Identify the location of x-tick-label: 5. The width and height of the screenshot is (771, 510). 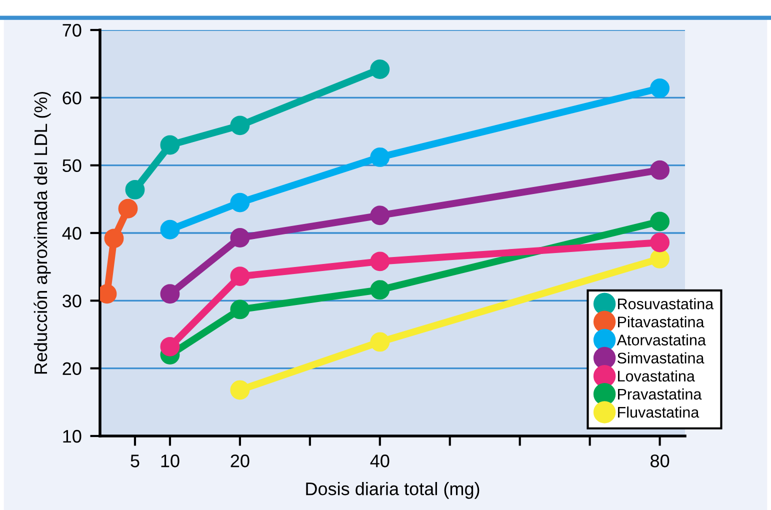
(135, 461).